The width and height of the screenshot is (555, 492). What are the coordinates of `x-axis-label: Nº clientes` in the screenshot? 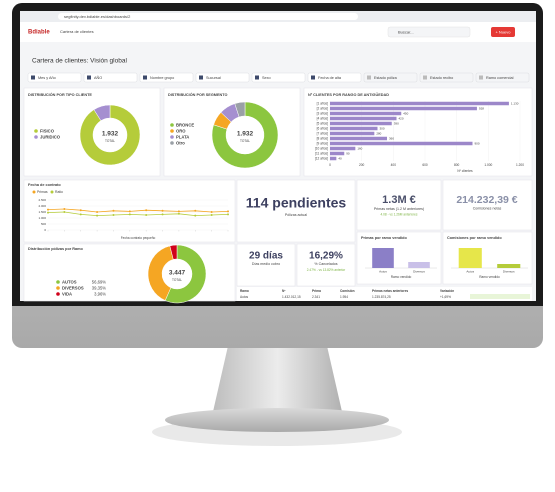 It's located at (465, 171).